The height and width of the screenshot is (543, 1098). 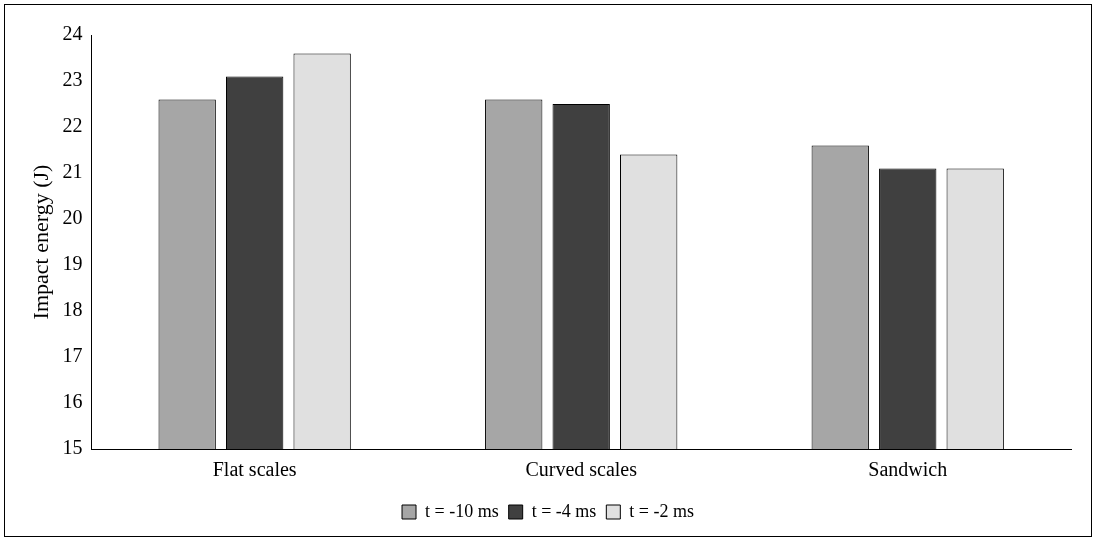 I want to click on y-tick-label: 17, so click(x=72, y=355).